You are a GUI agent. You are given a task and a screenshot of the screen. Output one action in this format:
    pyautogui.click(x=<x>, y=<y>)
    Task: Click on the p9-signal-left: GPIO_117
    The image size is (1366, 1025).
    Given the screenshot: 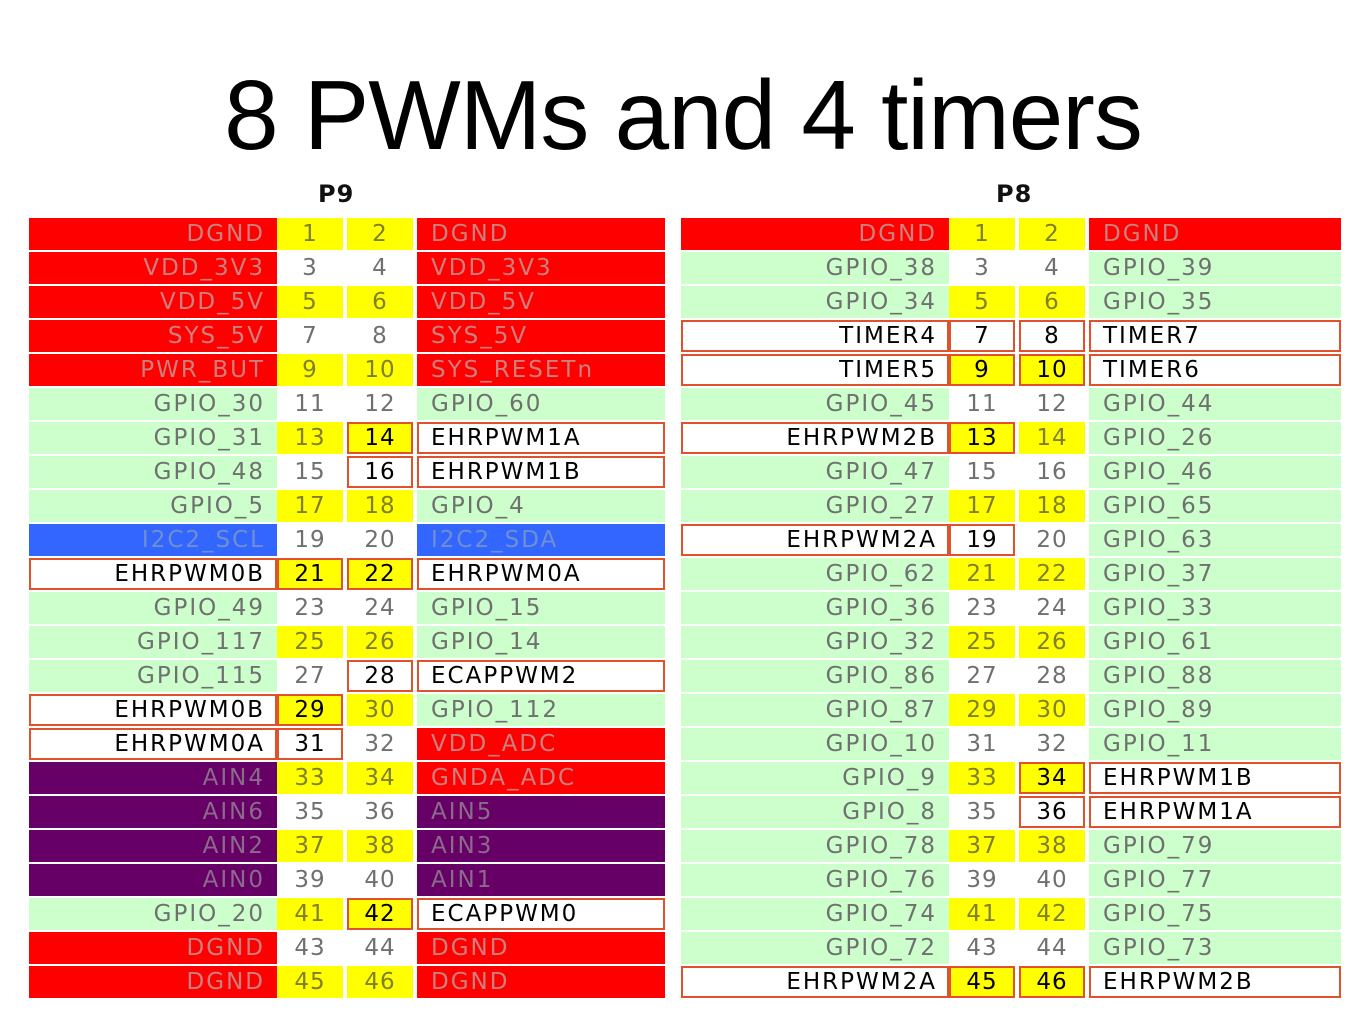 What is the action you would take?
    pyautogui.click(x=153, y=643)
    